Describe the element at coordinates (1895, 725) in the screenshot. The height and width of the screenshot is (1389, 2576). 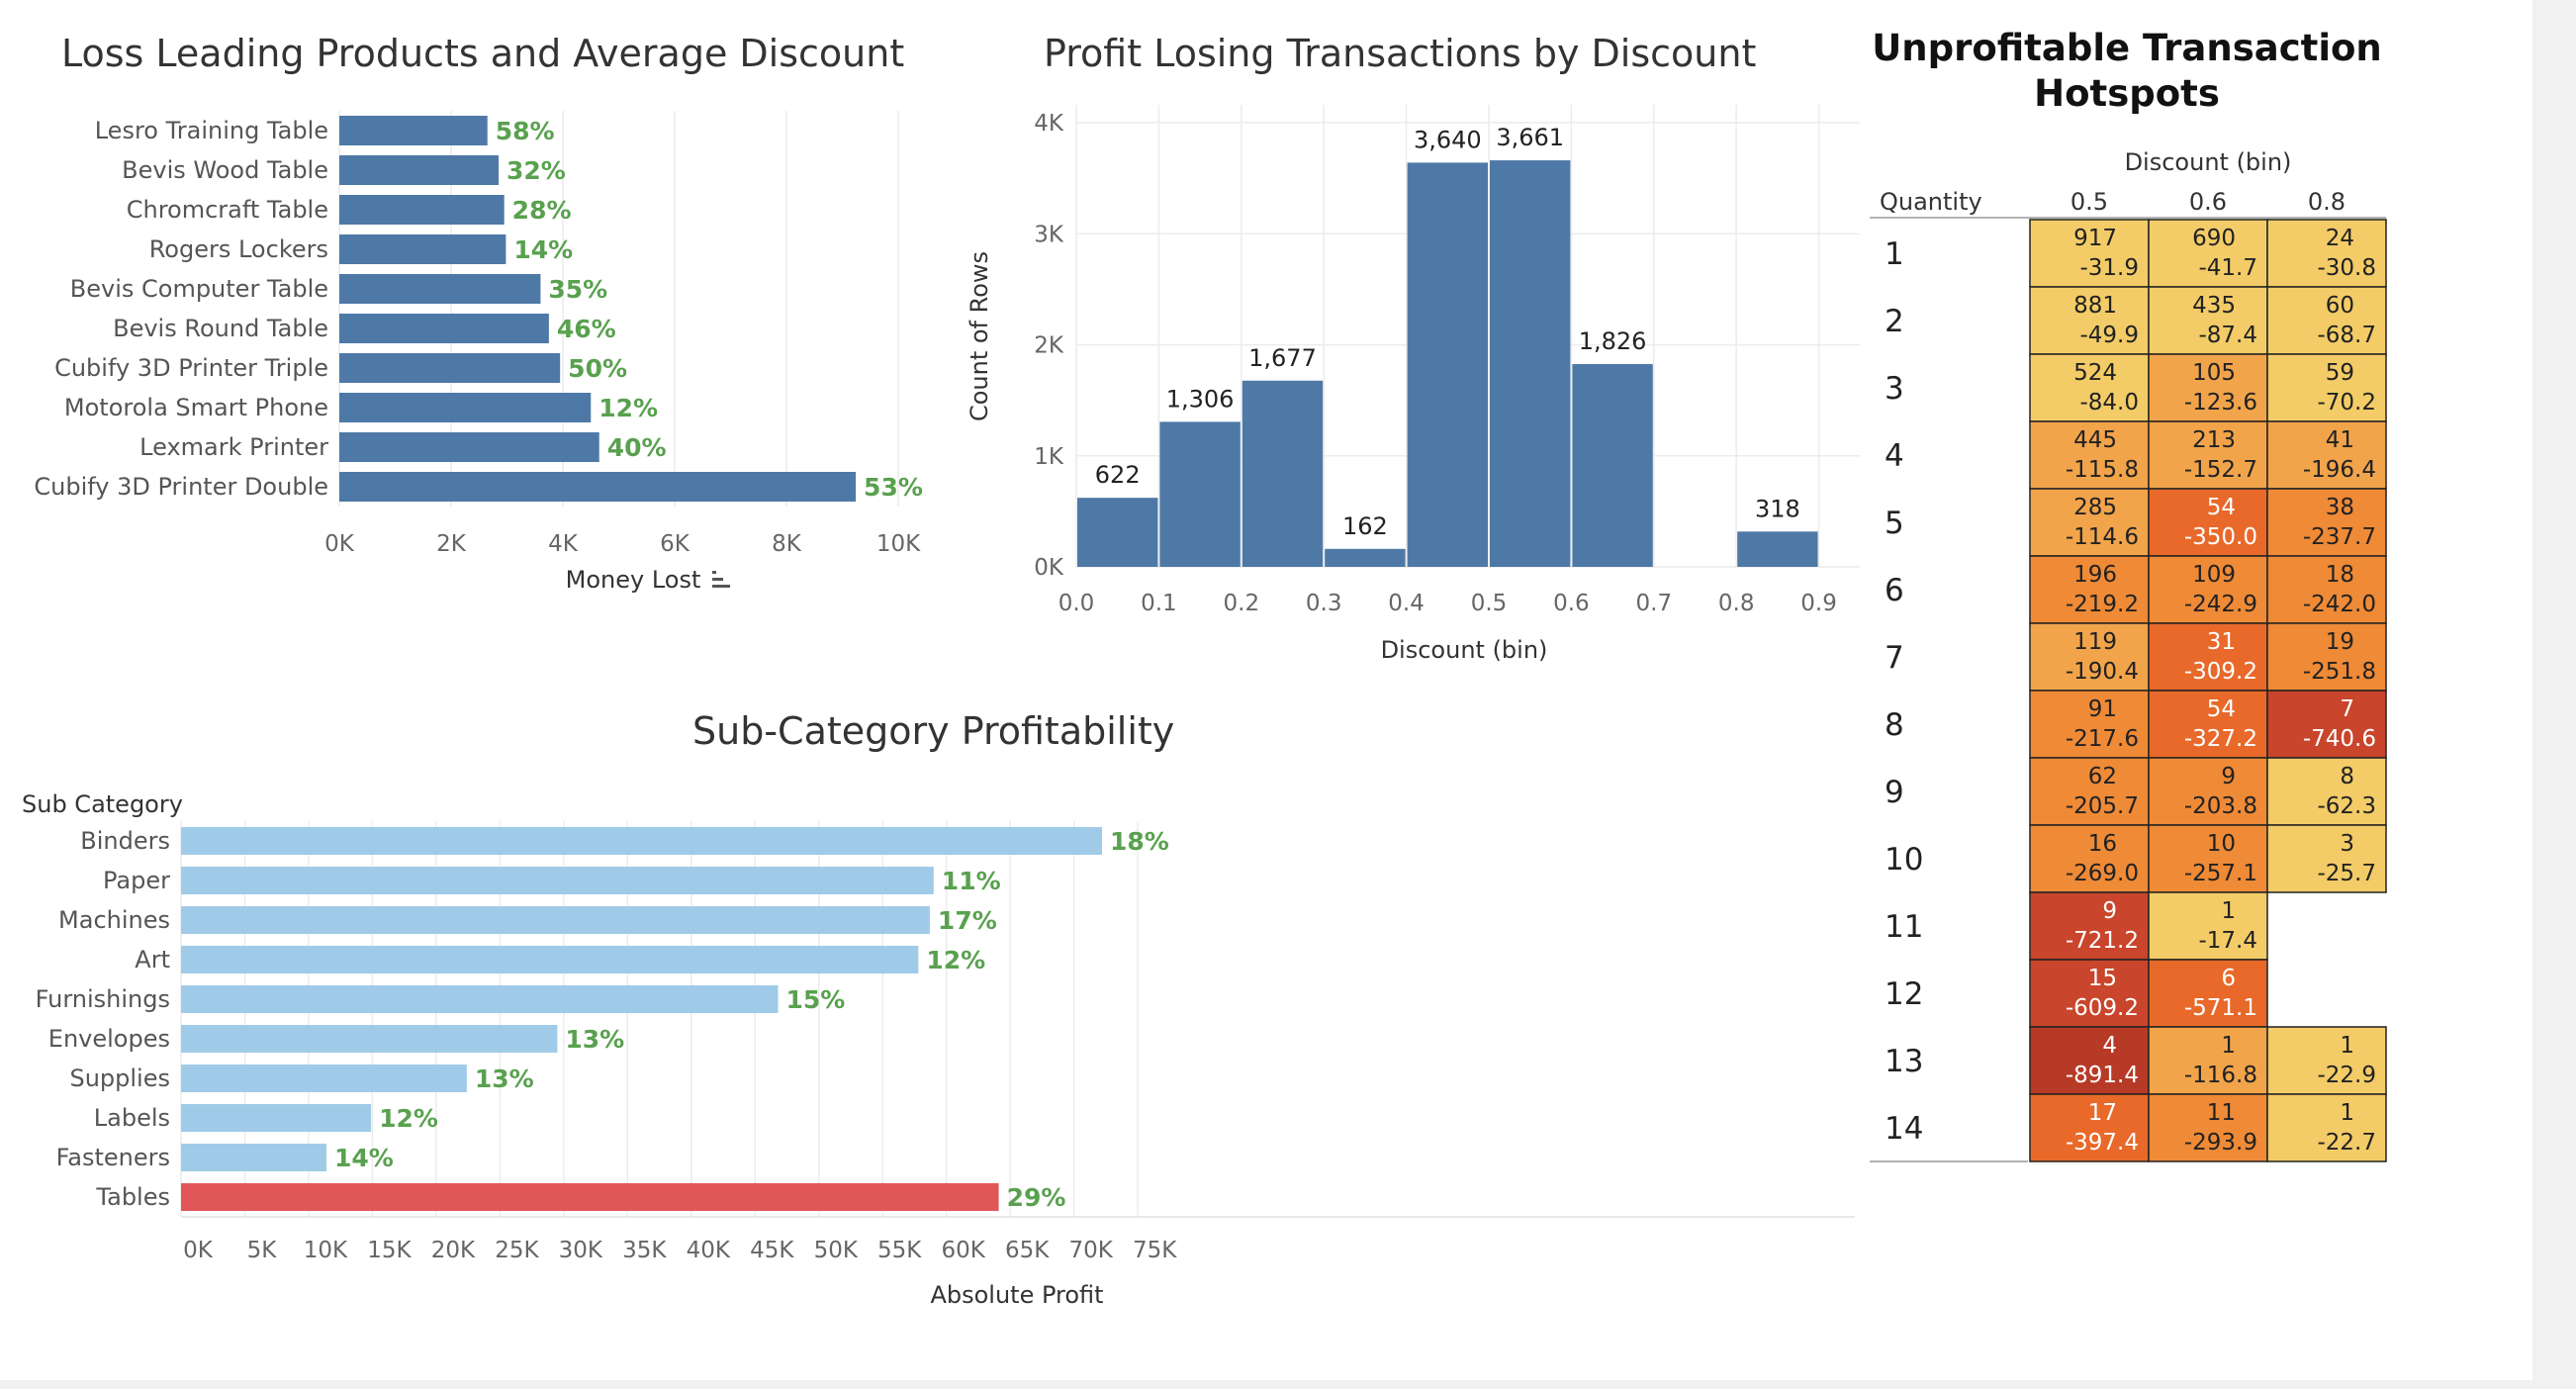
I see `quantity-label: 8` at that location.